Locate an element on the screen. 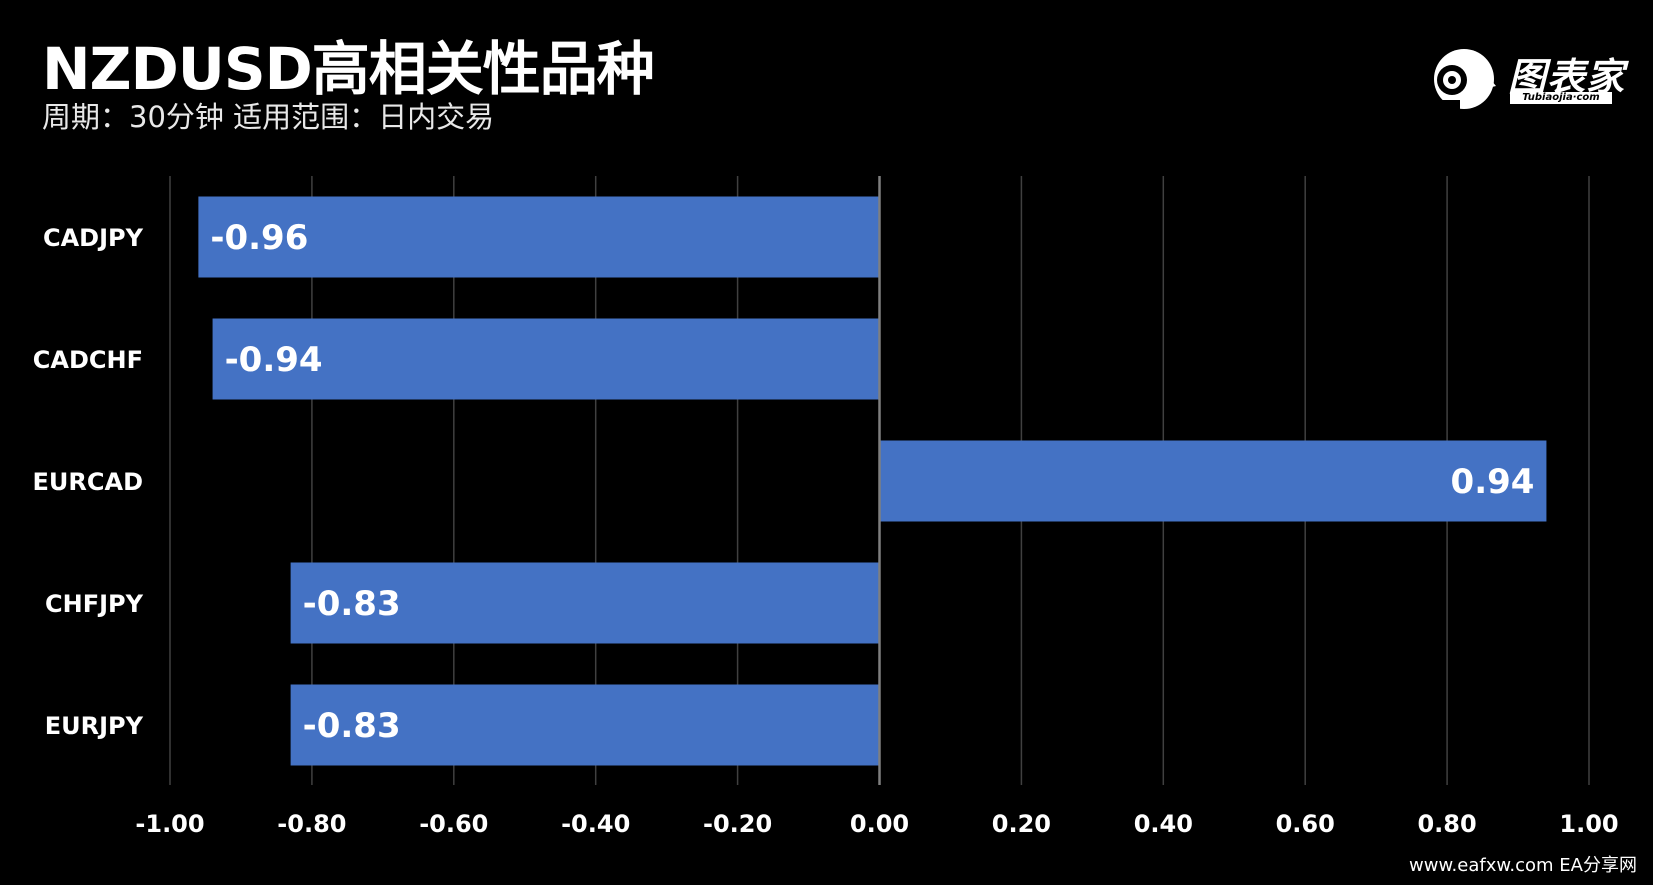  bar-eurcad is located at coordinates (1213, 481).